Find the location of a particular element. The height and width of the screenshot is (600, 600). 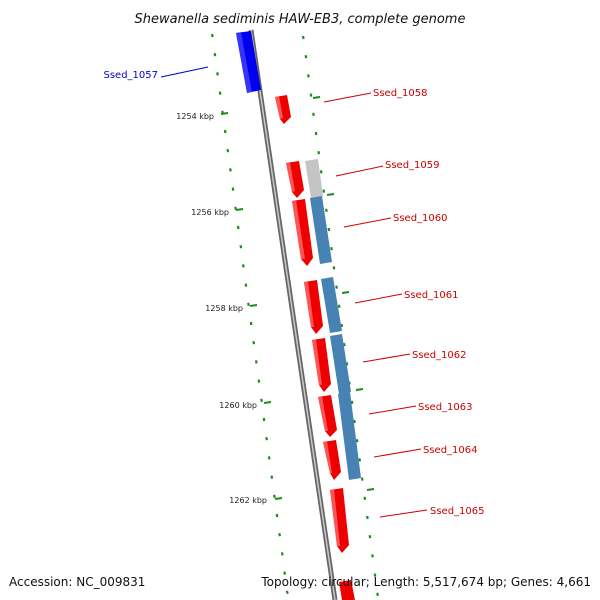

gene-label-ssed-1062: Ssed_1062 is located at coordinates (439, 355).